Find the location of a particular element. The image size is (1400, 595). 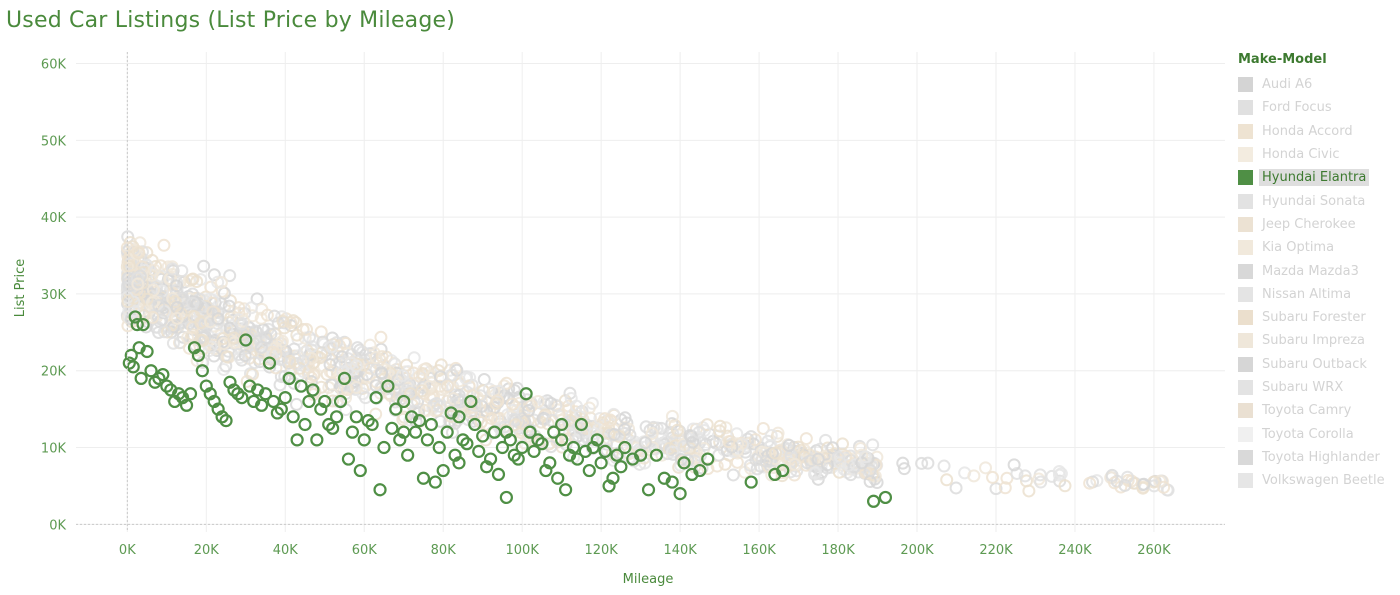

legend-label: Nissan Altima is located at coordinates (1307, 294).